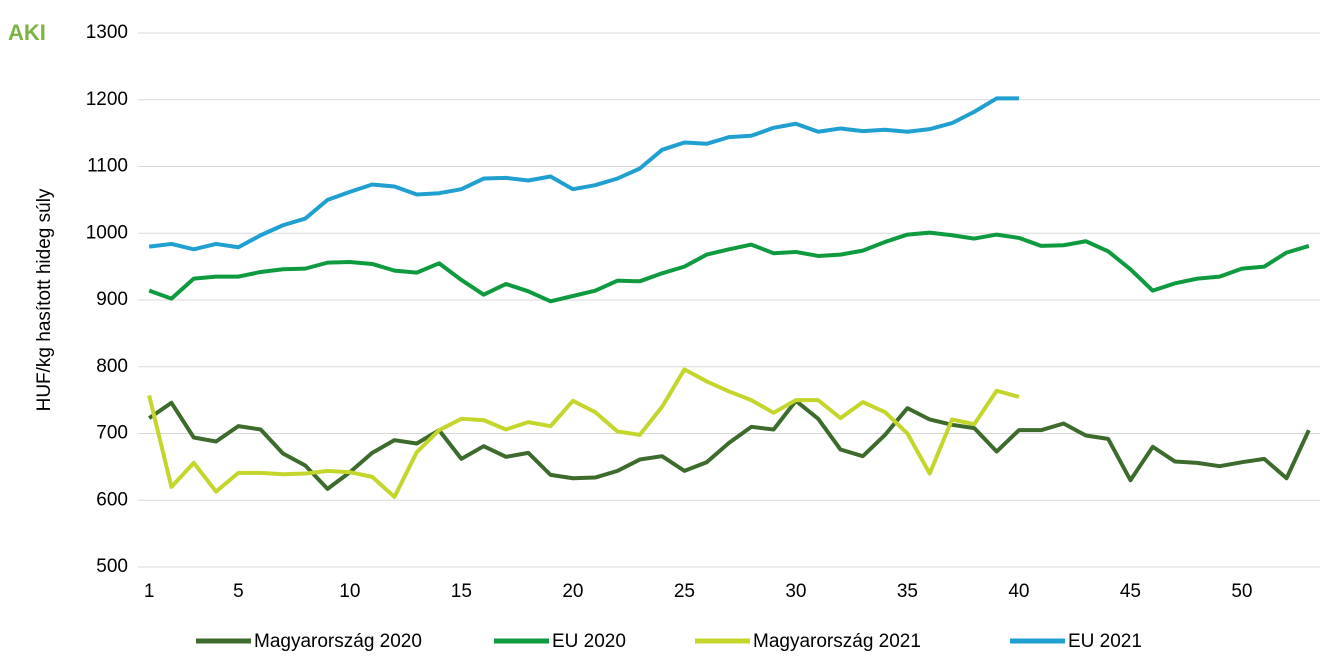 The width and height of the screenshot is (1322, 664). I want to click on y-tick-label: 1300, so click(107, 32).